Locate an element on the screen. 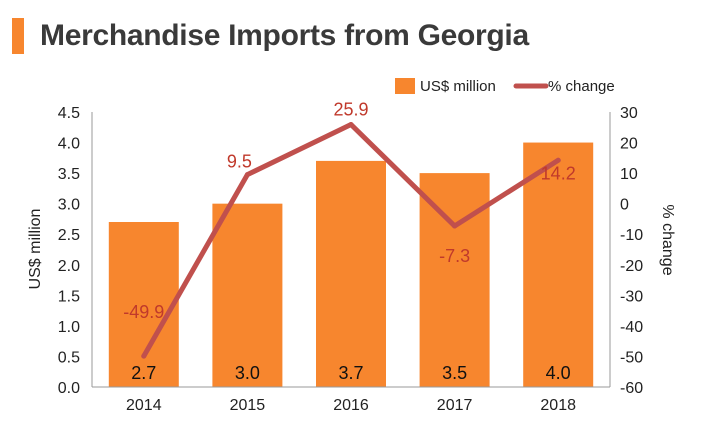  y-tick-label: 1.0 is located at coordinates (69, 327).